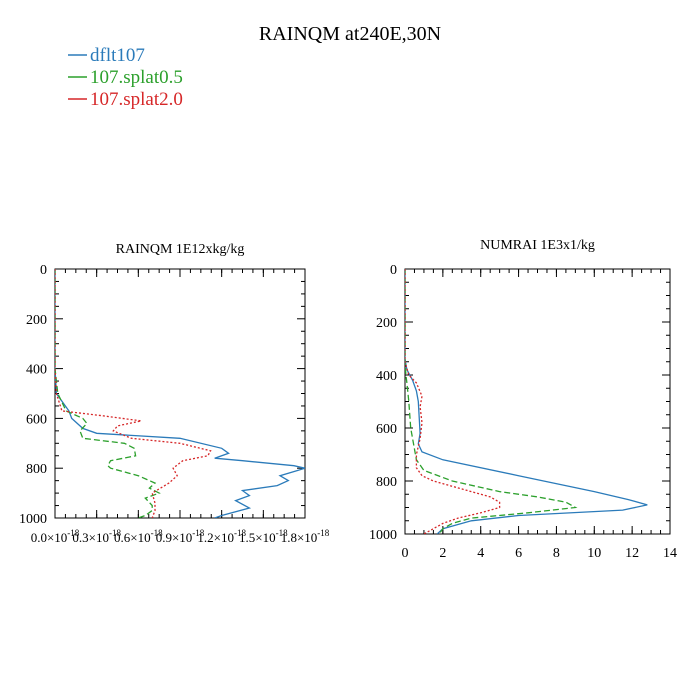  What do you see at coordinates (405, 553) in the screenshot?
I see `x-tick-label: 0` at bounding box center [405, 553].